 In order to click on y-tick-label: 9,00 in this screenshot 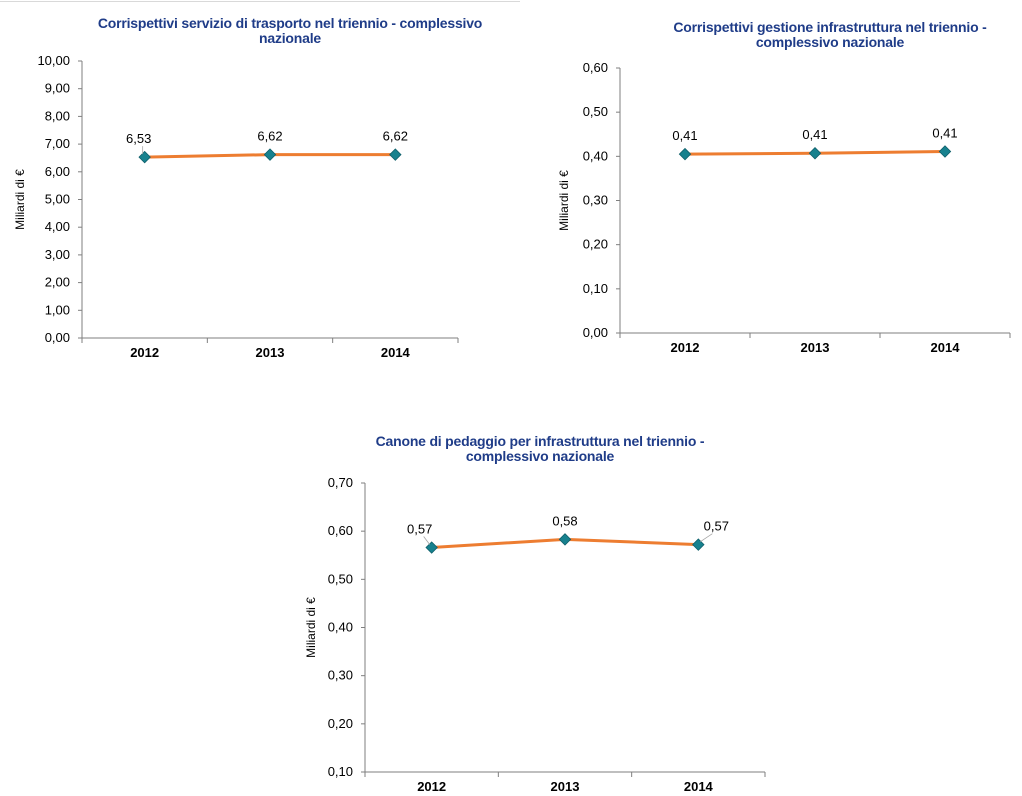, I will do `click(57, 88)`.